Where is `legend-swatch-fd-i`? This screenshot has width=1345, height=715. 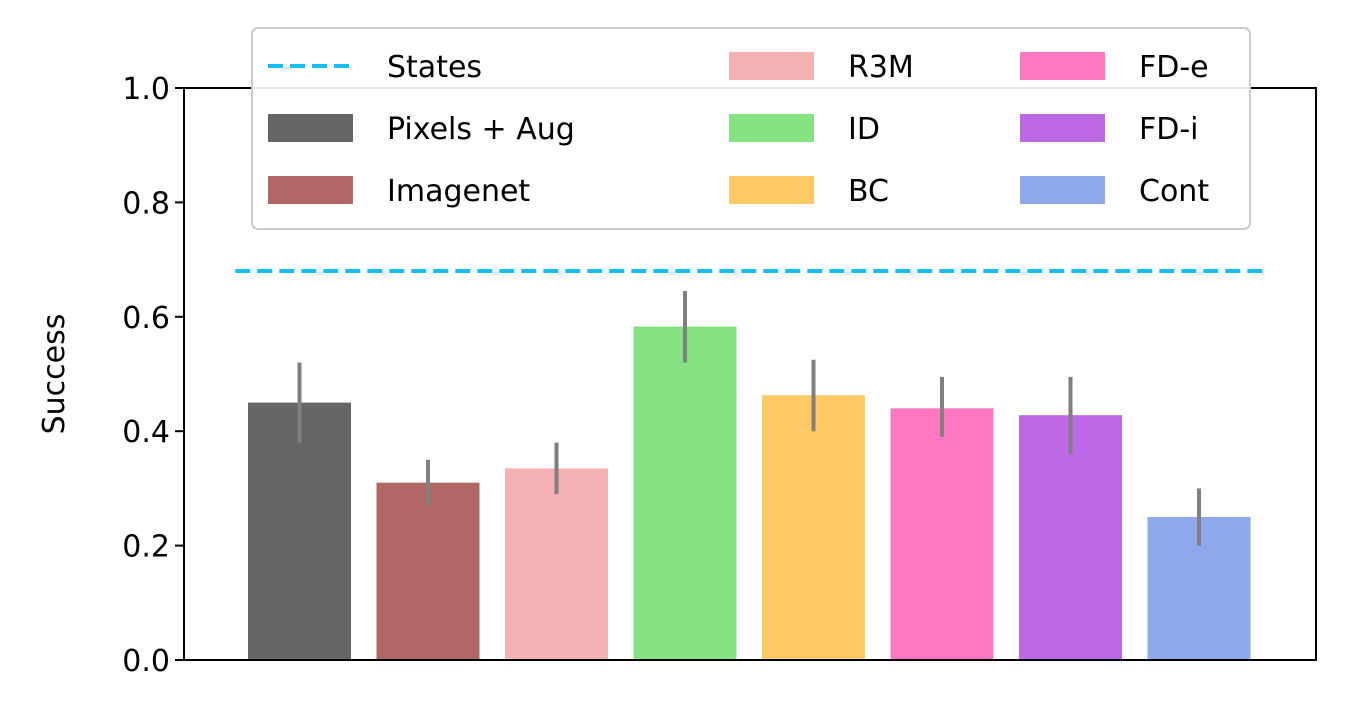
legend-swatch-fd-i is located at coordinates (1062, 128).